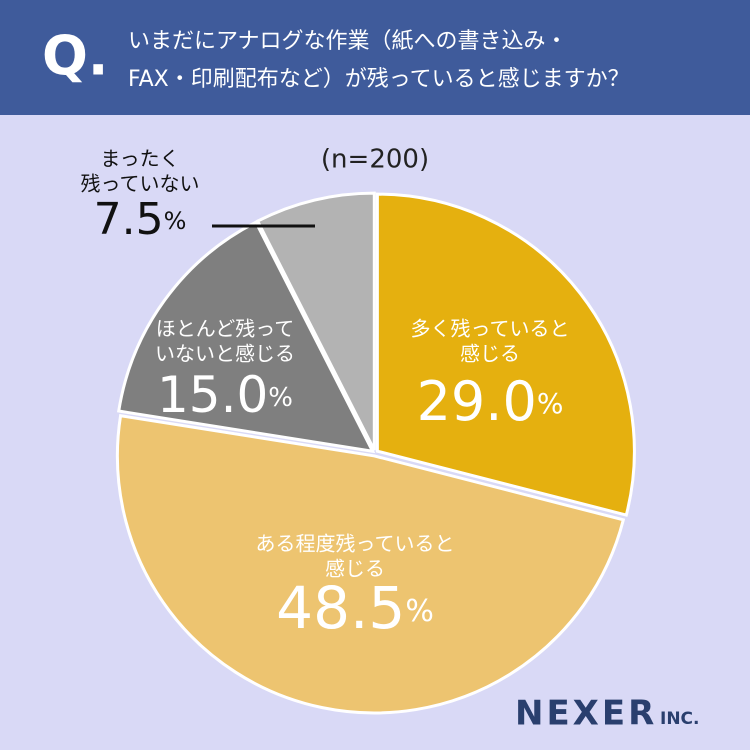 This screenshot has height=750, width=750. I want to click on slice-label: ある程度残っていると, so click(355, 544).